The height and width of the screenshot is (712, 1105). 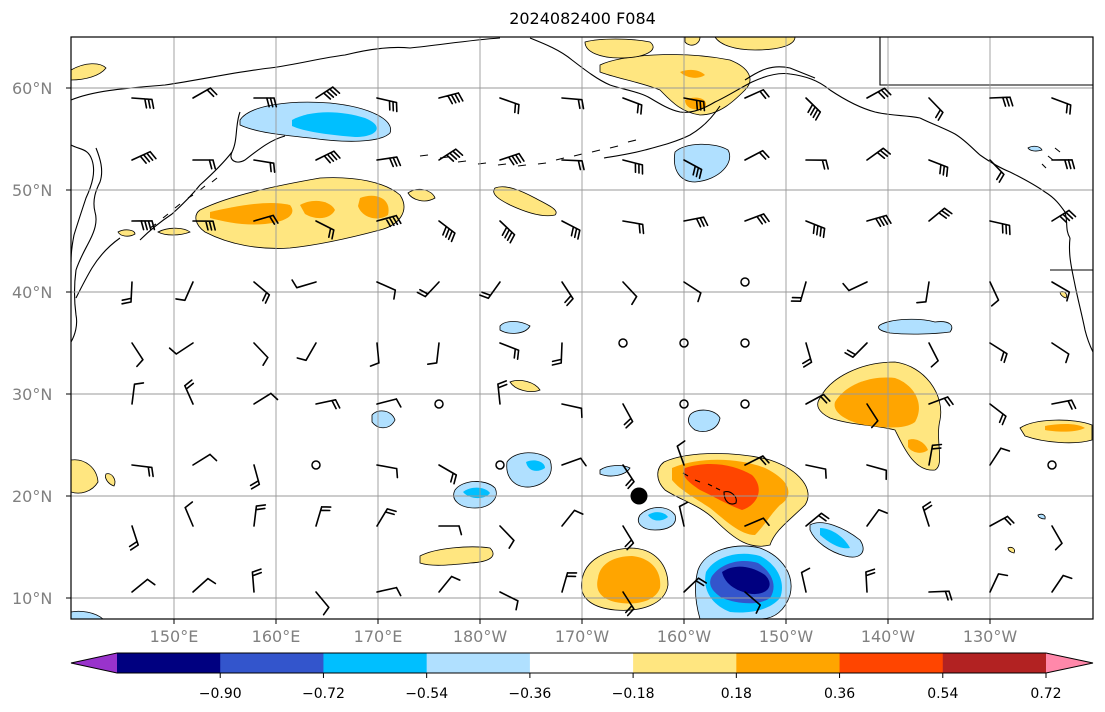 What do you see at coordinates (32, 292) in the screenshot?
I see `lat-label: 40°N` at bounding box center [32, 292].